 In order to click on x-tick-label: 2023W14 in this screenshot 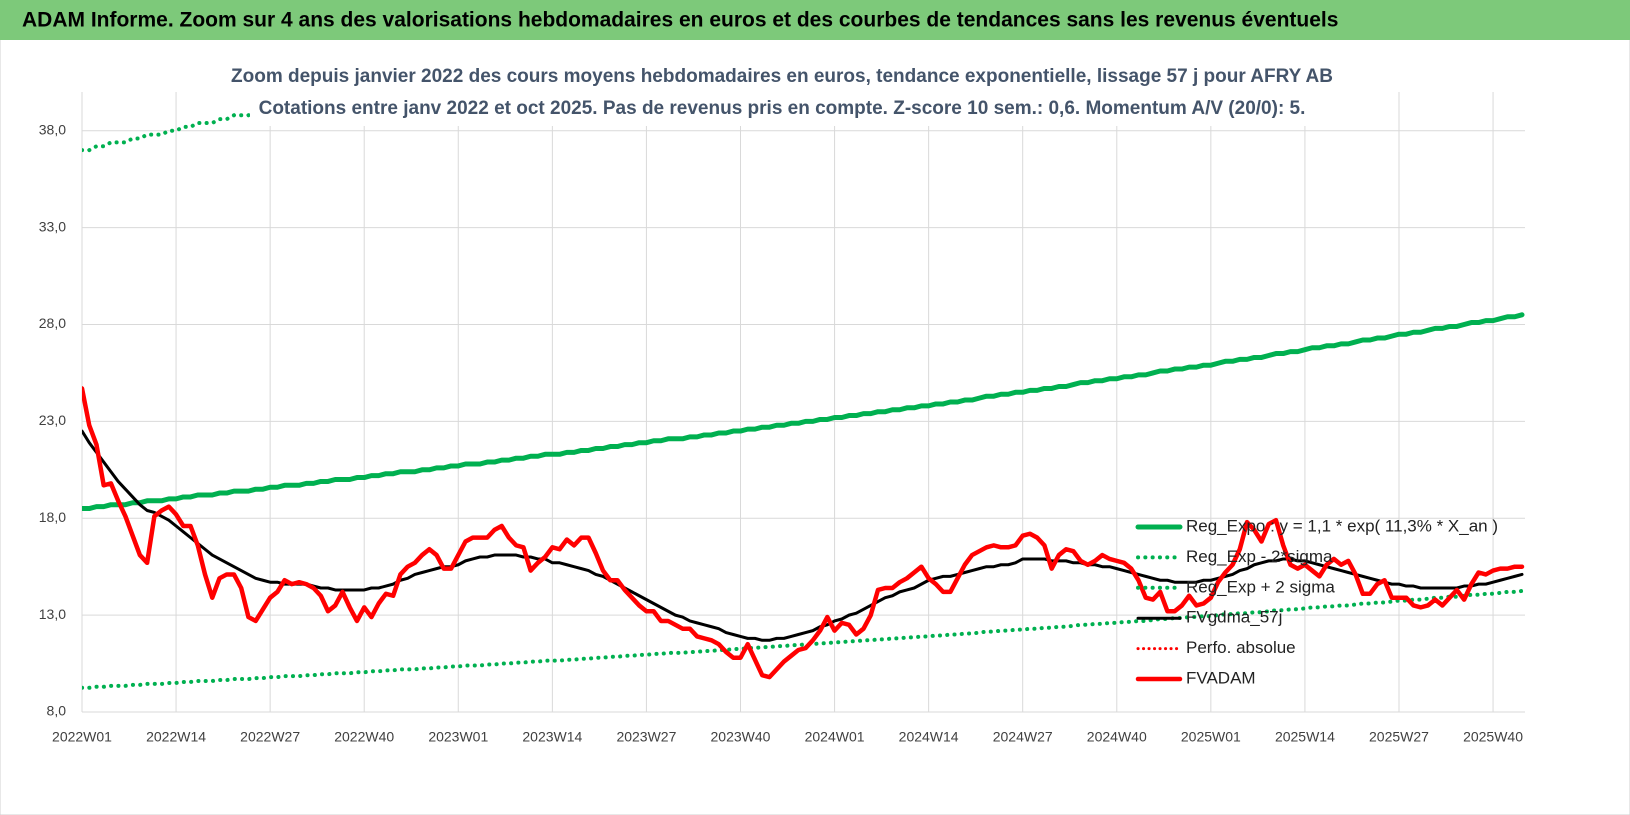, I will do `click(552, 737)`.